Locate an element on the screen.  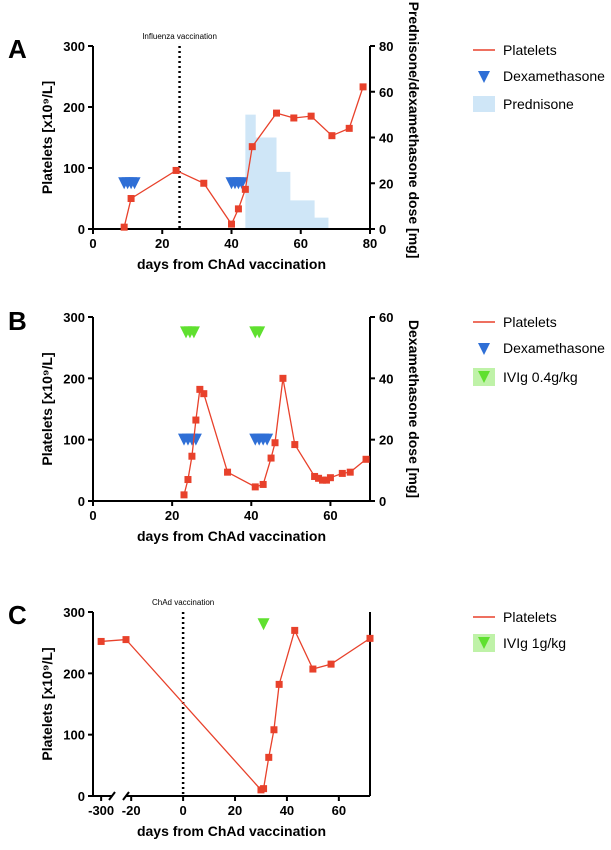
legend-prednisone-label: Prednisone is located at coordinates (538, 104).